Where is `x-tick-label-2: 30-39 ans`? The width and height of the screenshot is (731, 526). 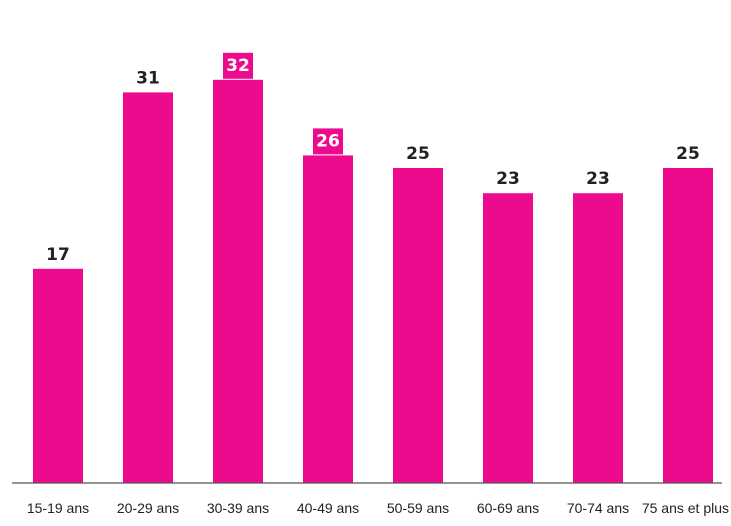
x-tick-label-2: 30-39 ans is located at coordinates (238, 508).